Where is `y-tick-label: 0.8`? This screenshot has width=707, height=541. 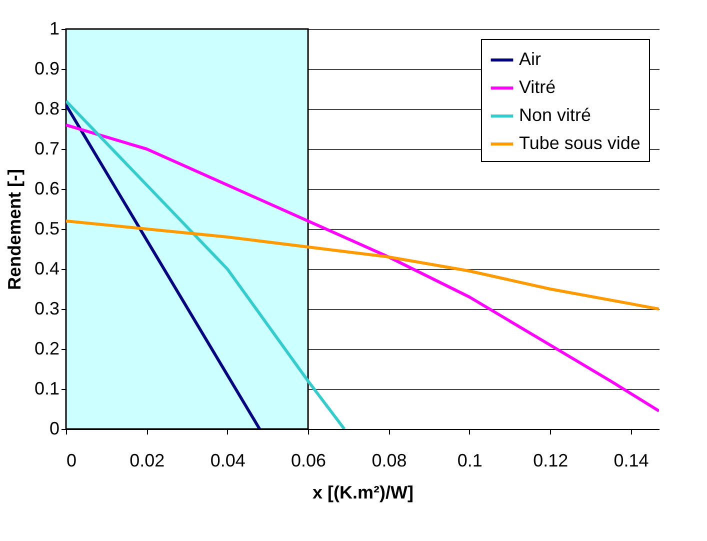 y-tick-label: 0.8 is located at coordinates (47, 108).